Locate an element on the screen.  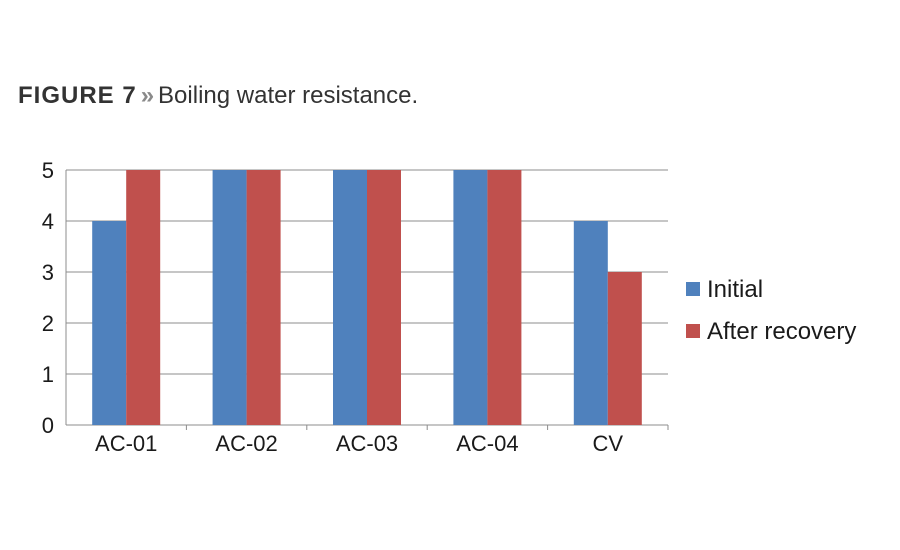
figure-title: Boiling water resistance. is located at coordinates (288, 95).